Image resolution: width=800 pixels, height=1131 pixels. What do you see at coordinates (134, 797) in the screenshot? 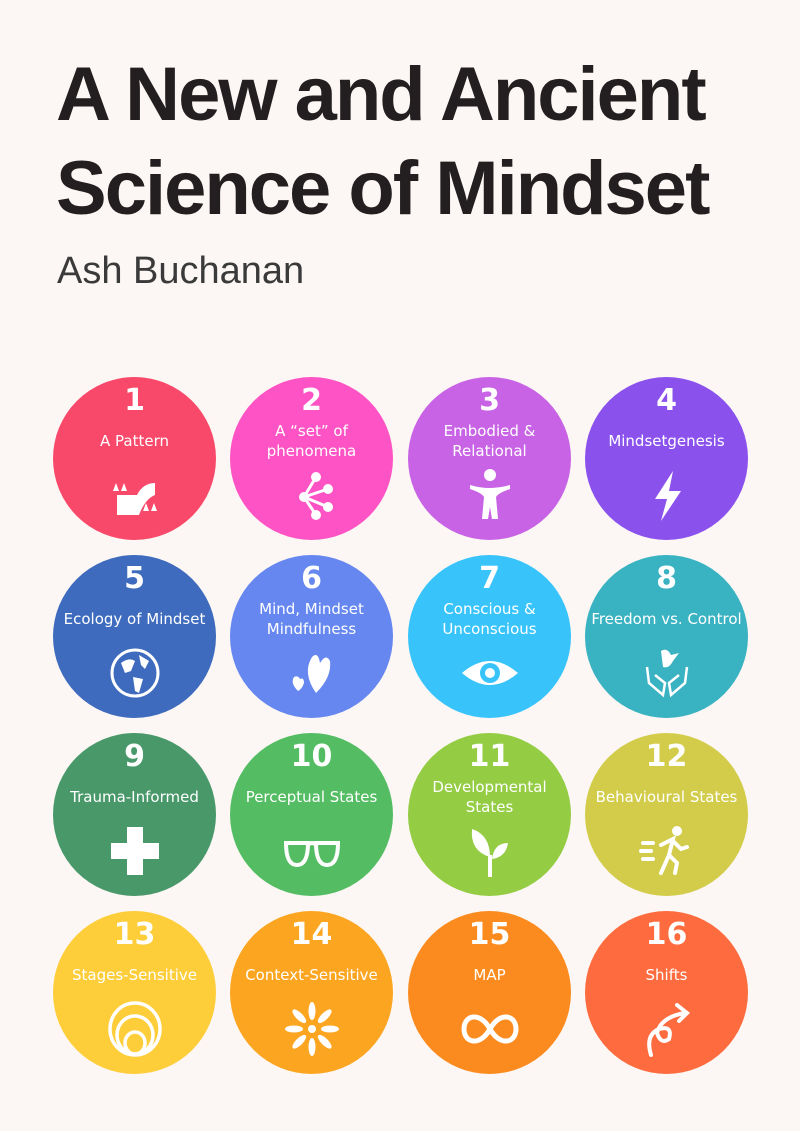
I see `topic-label: Trauma-Informed` at bounding box center [134, 797].